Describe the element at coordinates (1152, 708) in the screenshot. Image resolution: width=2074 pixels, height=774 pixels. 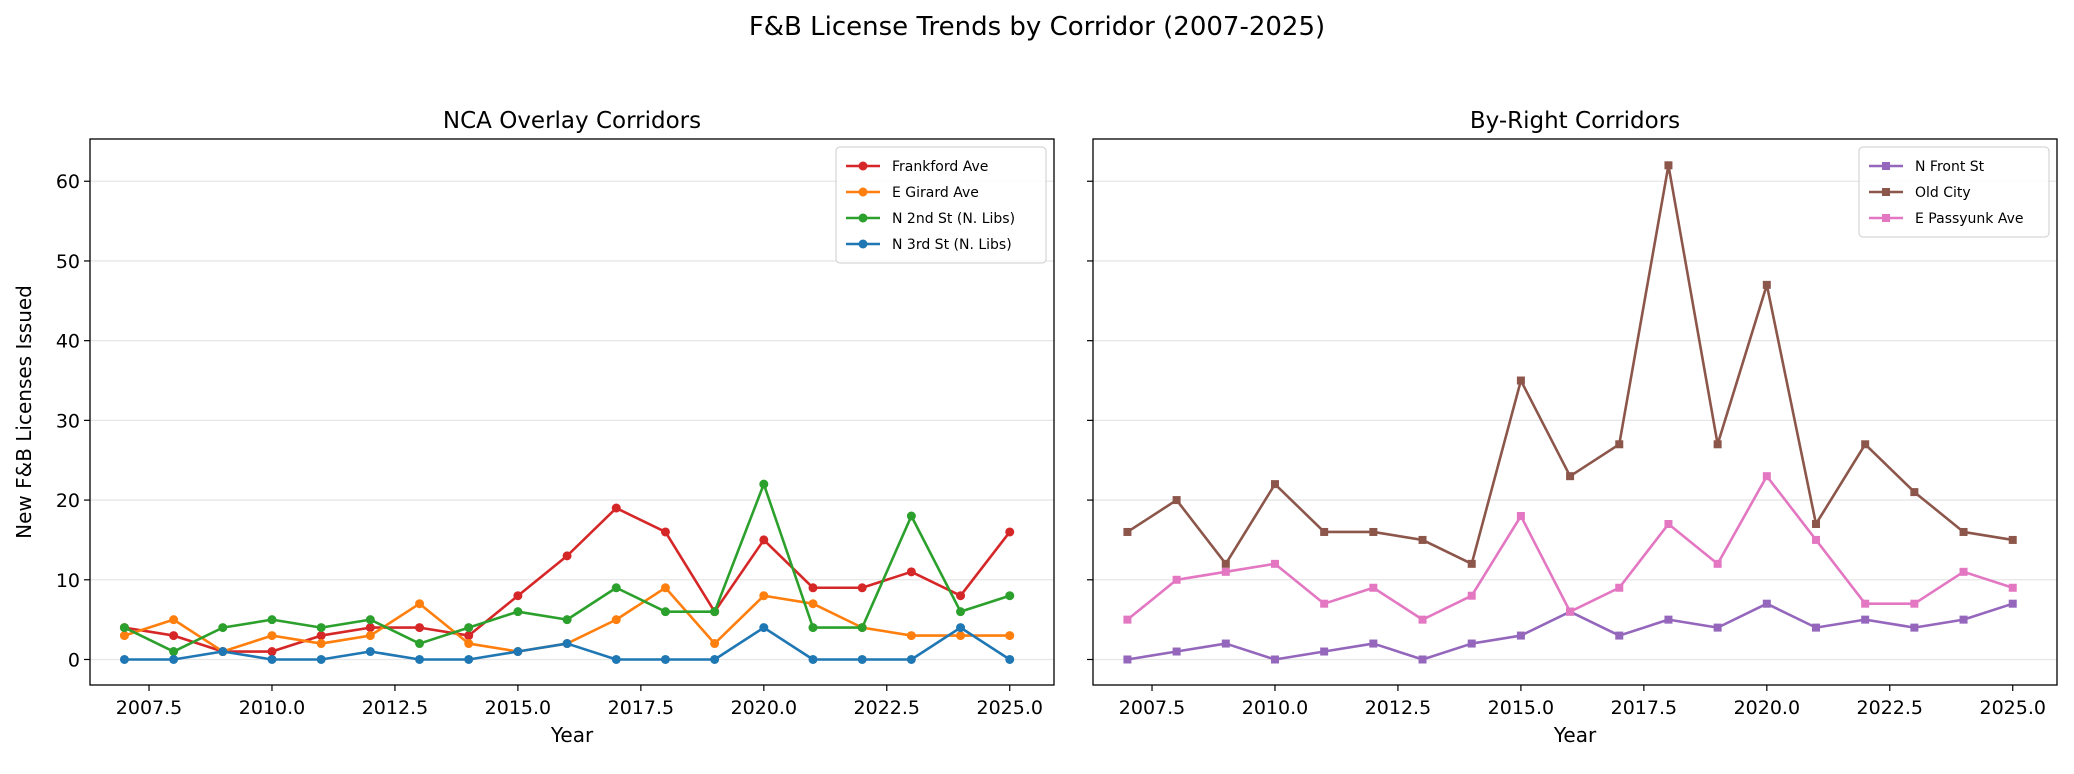
I see `x-tick-label: 2007.5` at that location.